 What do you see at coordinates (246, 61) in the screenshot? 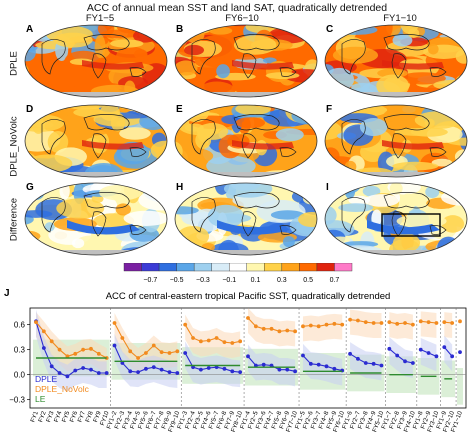
I see `map-panel-b: B` at bounding box center [246, 61].